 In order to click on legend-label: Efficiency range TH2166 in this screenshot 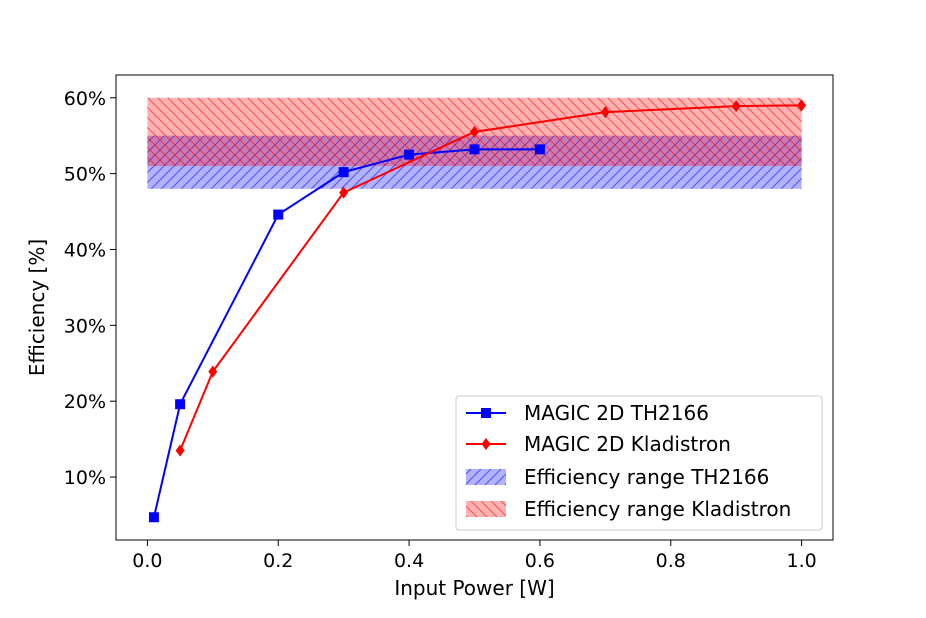, I will do `click(646, 477)`.